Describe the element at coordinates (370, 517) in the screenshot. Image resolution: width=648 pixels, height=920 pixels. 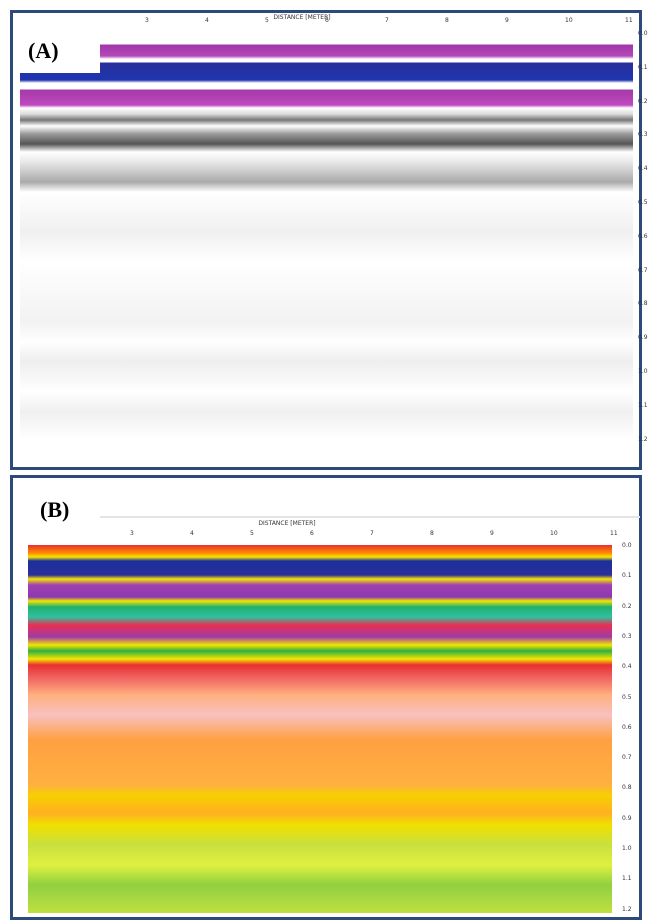
I see `rule` at that location.